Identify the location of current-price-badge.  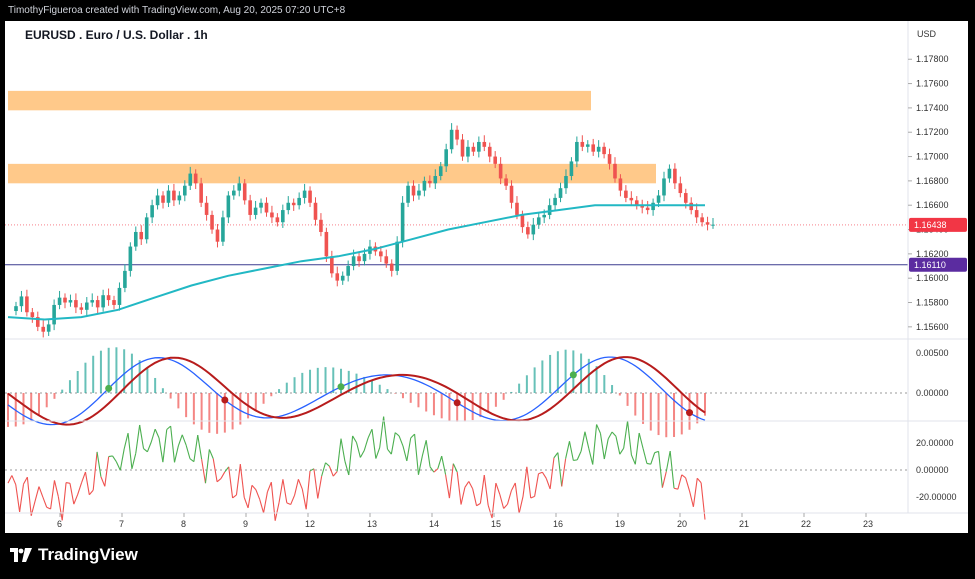
(938, 224).